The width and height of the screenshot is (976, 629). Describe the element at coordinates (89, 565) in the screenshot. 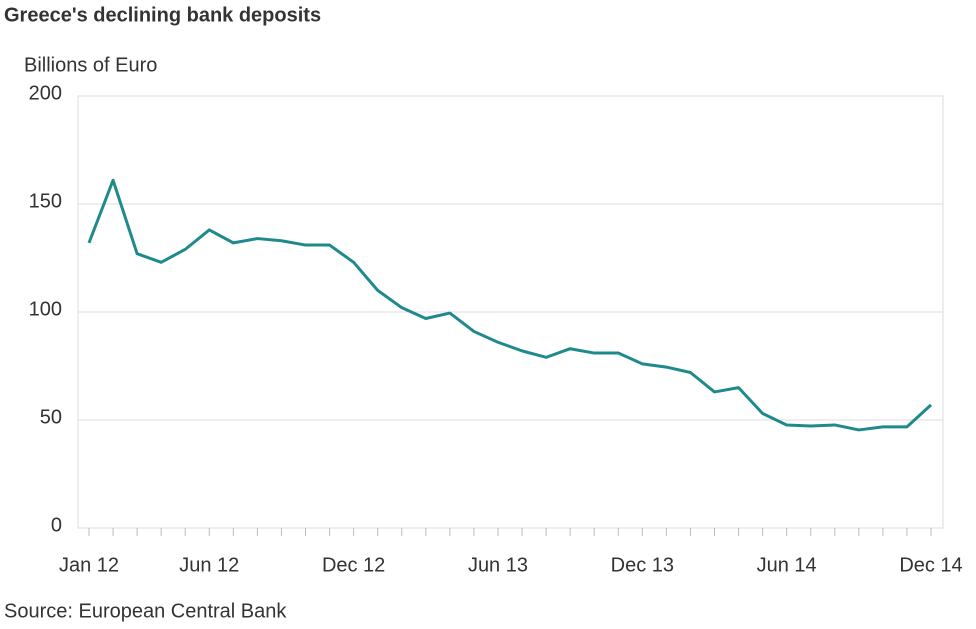

I see `x-tick-label: Jan 12` at that location.